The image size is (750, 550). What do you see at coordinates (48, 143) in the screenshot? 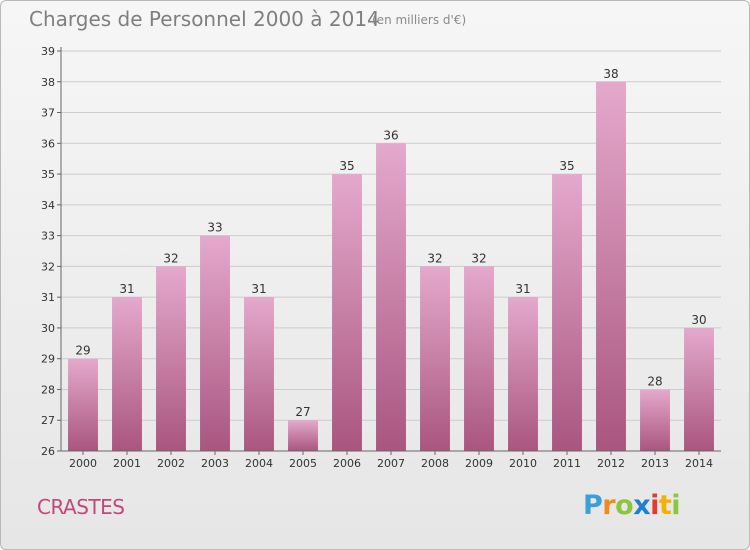
I see `y-tick-label: 36` at bounding box center [48, 143].